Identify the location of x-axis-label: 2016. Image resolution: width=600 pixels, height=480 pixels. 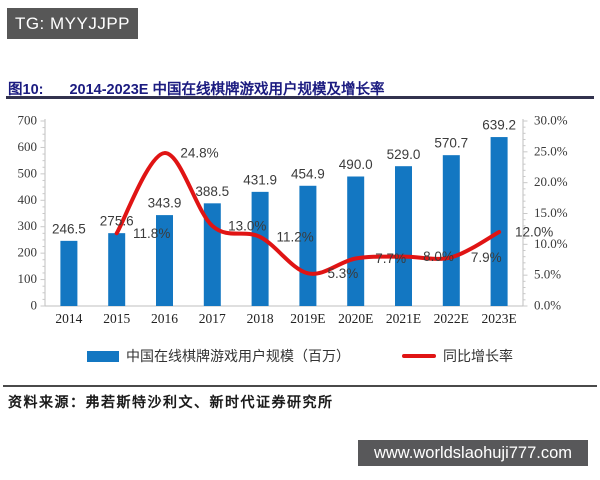
(164, 318).